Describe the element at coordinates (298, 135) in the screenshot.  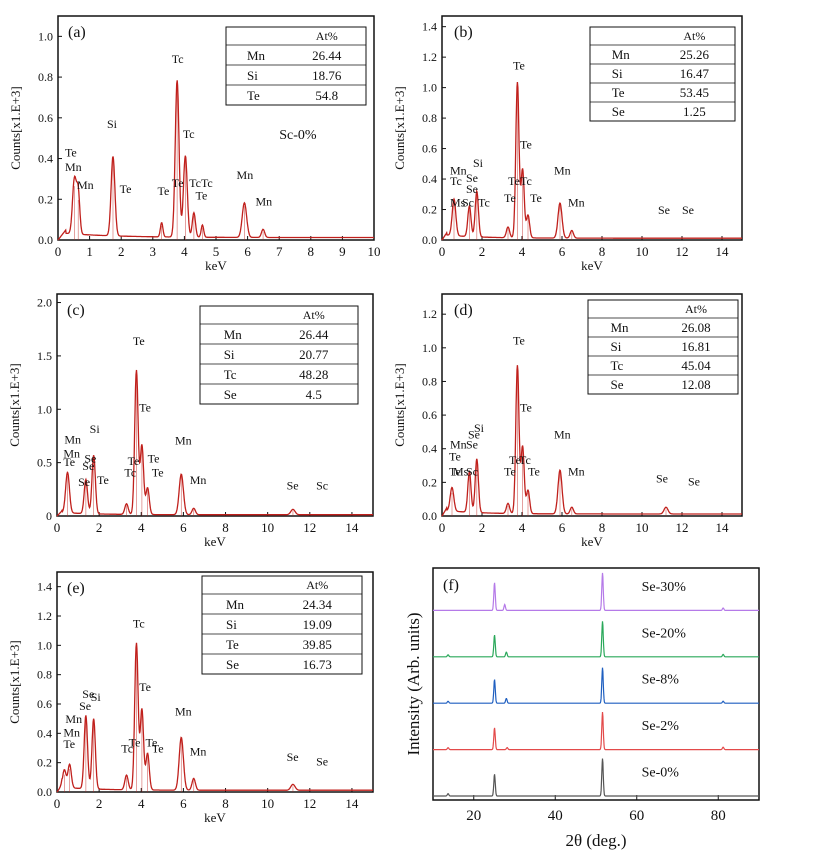
I see `sample-label: Sc-0%` at that location.